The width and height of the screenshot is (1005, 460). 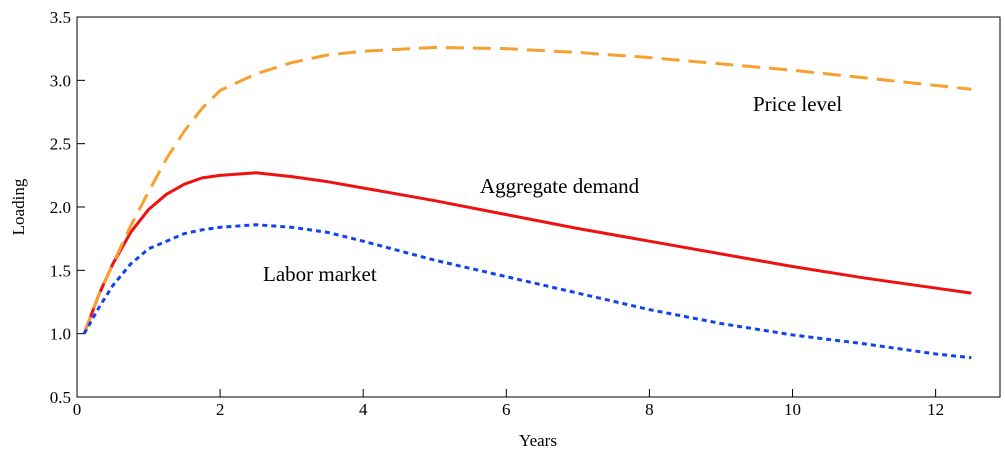 I want to click on x-axis-label: Years, so click(x=538, y=440).